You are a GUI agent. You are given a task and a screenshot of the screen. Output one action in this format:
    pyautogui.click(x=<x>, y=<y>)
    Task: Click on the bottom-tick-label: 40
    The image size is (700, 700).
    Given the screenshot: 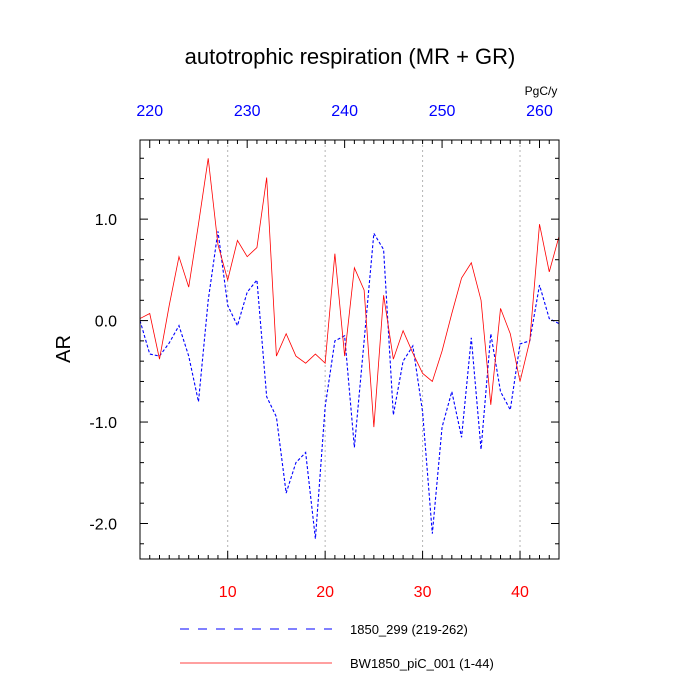 What is the action you would take?
    pyautogui.click(x=520, y=592)
    